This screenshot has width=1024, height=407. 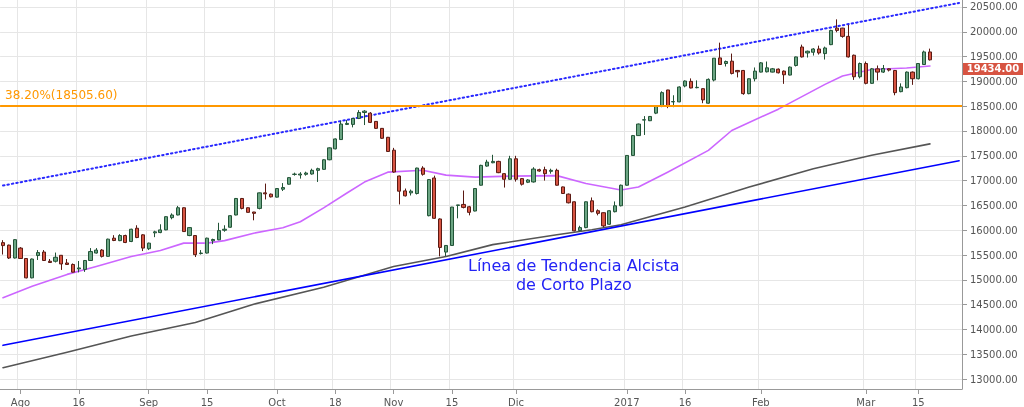 I want to click on y-tick-label: 16000.00, so click(x=994, y=230).